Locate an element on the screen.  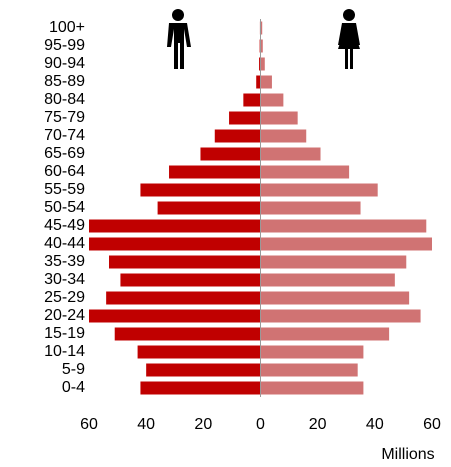
y-tick-label: 95-99 is located at coordinates (64, 45).